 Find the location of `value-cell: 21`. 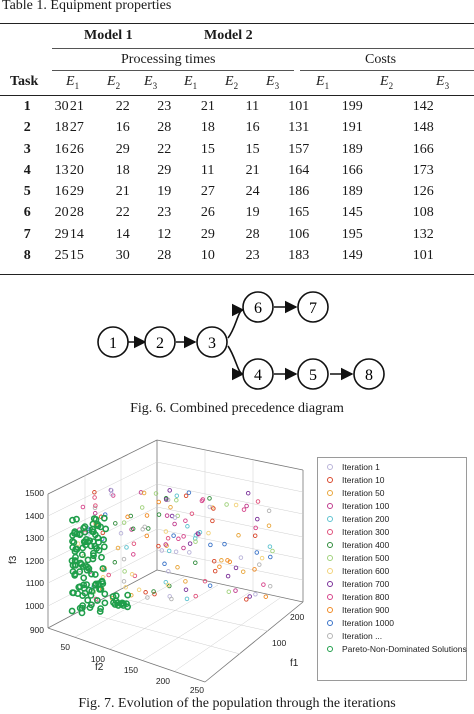

value-cell: 21 is located at coordinates (76, 106).